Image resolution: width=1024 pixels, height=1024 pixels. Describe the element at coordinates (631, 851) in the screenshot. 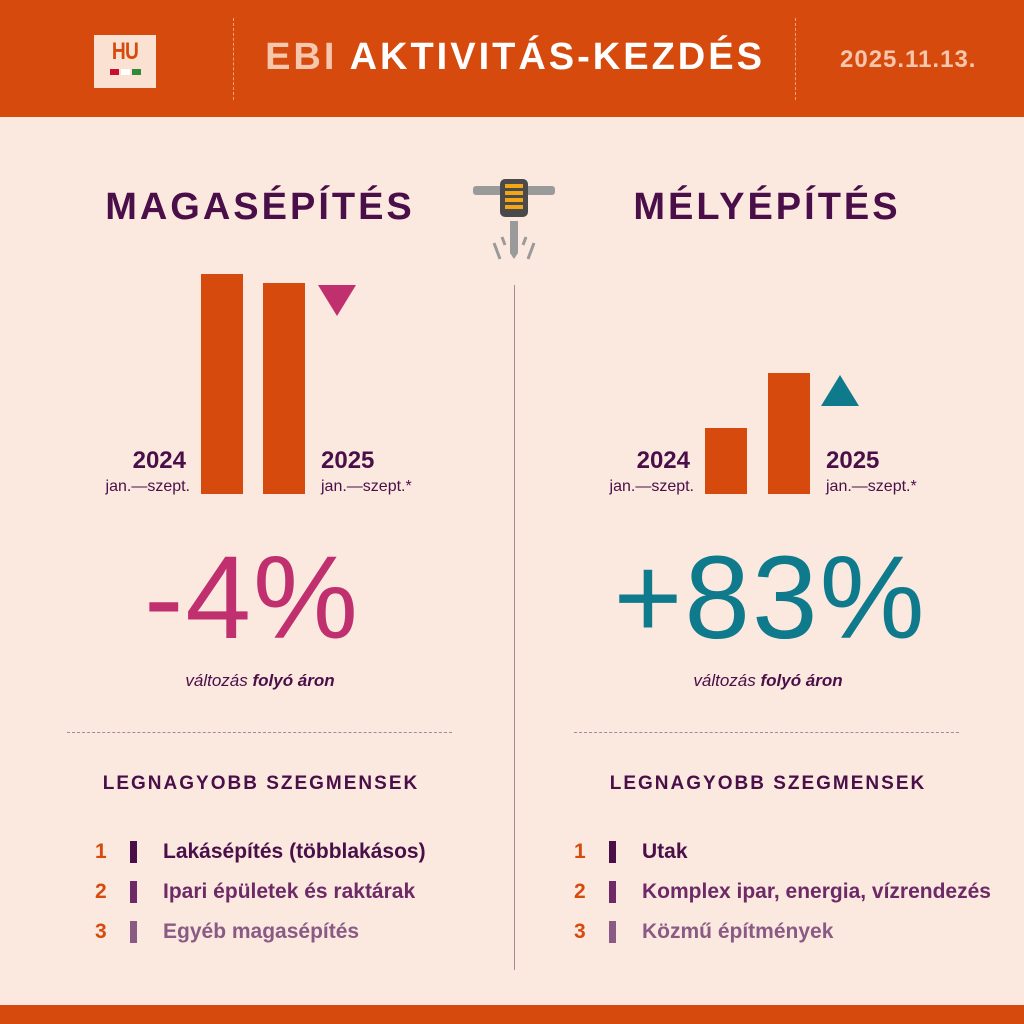

I see `list-item: 1 Utak` at that location.